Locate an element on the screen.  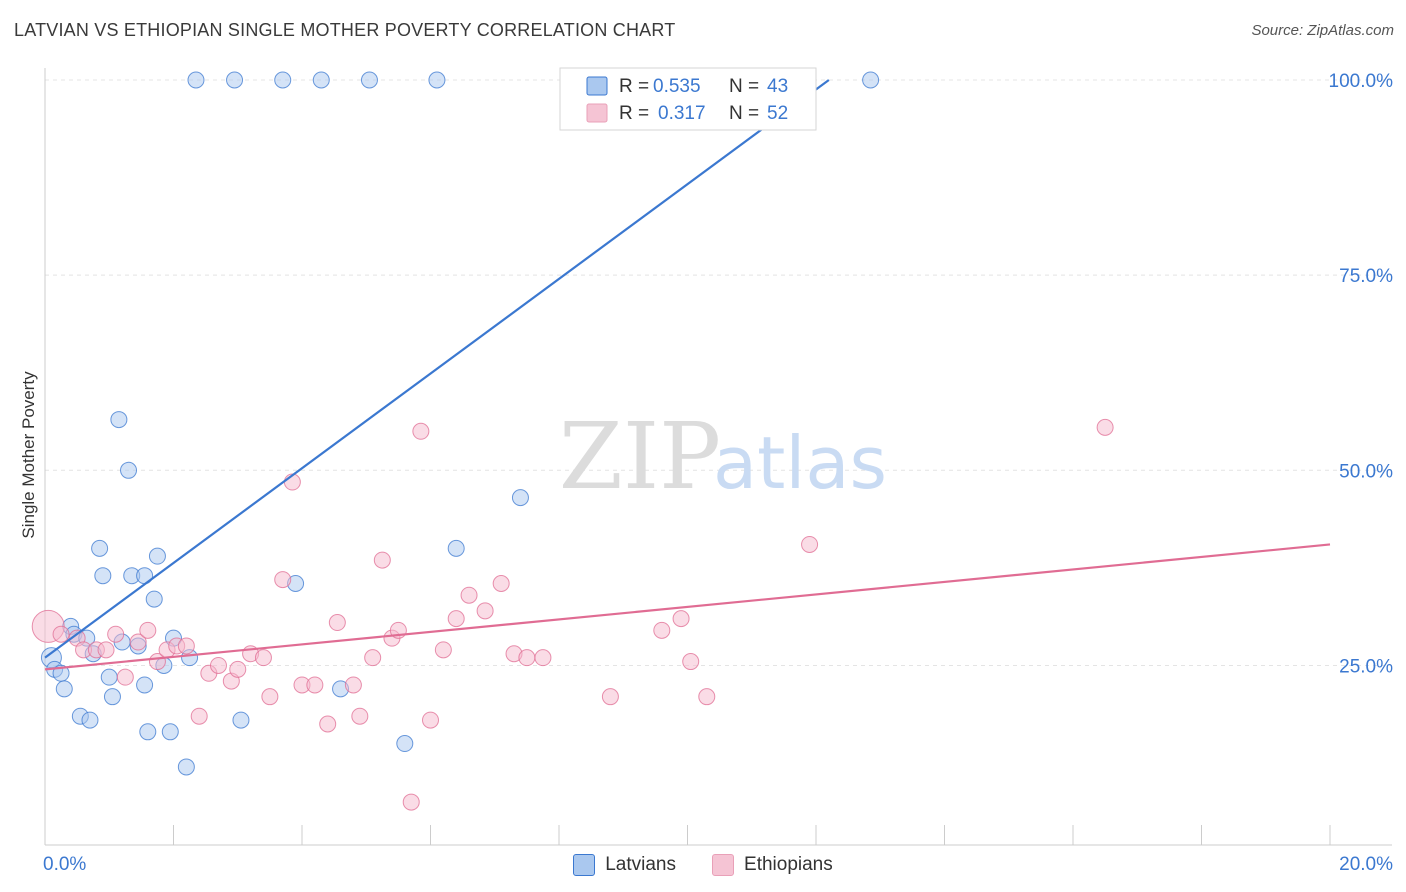
watermark: ZIP atlas is located at coordinates (723, 456).